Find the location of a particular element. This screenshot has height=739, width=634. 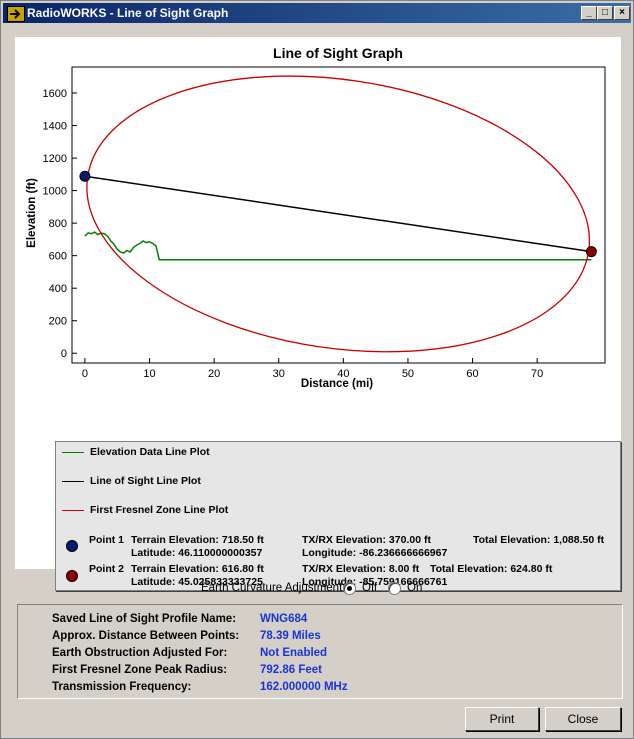

x-tick-label: 30 is located at coordinates (279, 374).